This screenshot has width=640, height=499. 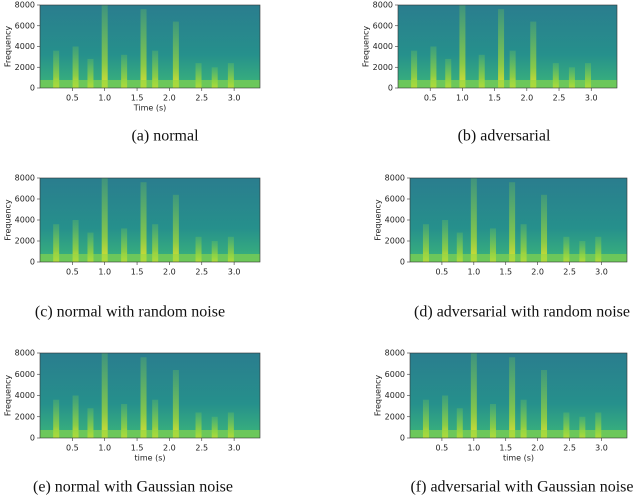 I want to click on caption: (e) normal with Gaussian noise, so click(x=133, y=487).